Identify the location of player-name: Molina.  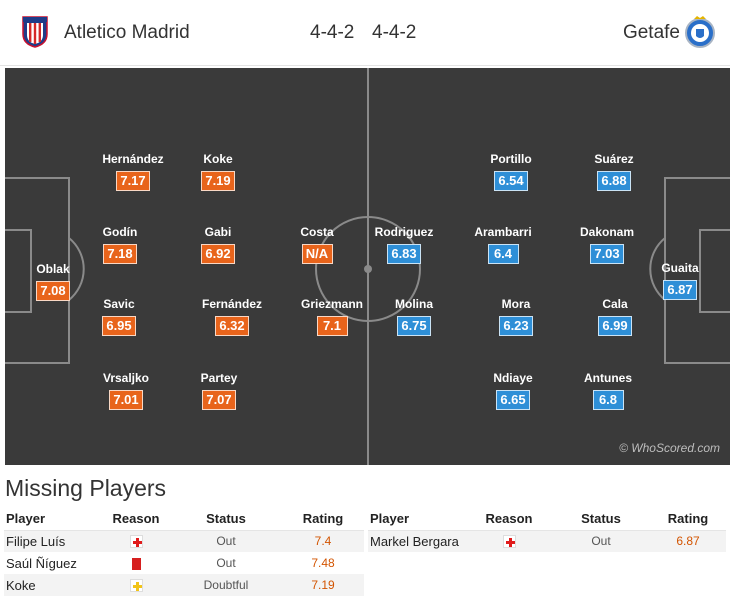
(414, 304).